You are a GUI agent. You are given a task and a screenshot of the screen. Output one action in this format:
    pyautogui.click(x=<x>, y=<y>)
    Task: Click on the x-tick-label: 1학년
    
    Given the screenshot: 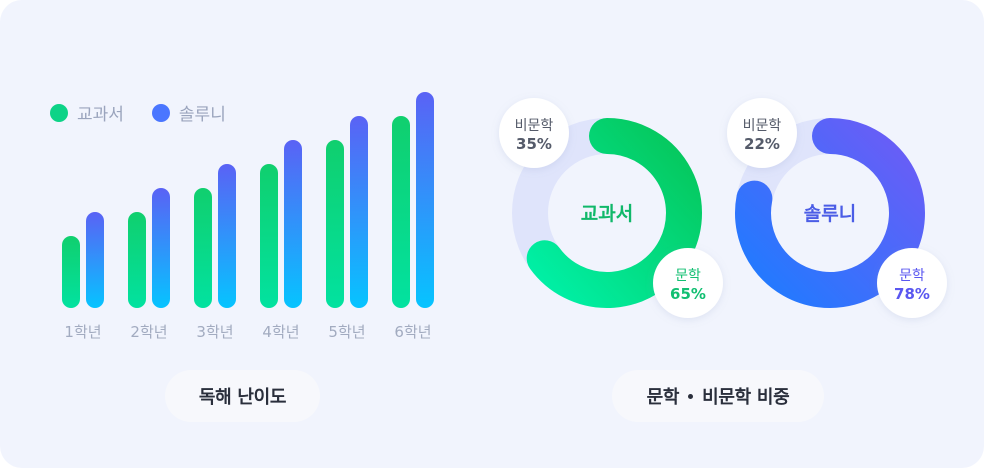 What is the action you would take?
    pyautogui.click(x=82, y=332)
    